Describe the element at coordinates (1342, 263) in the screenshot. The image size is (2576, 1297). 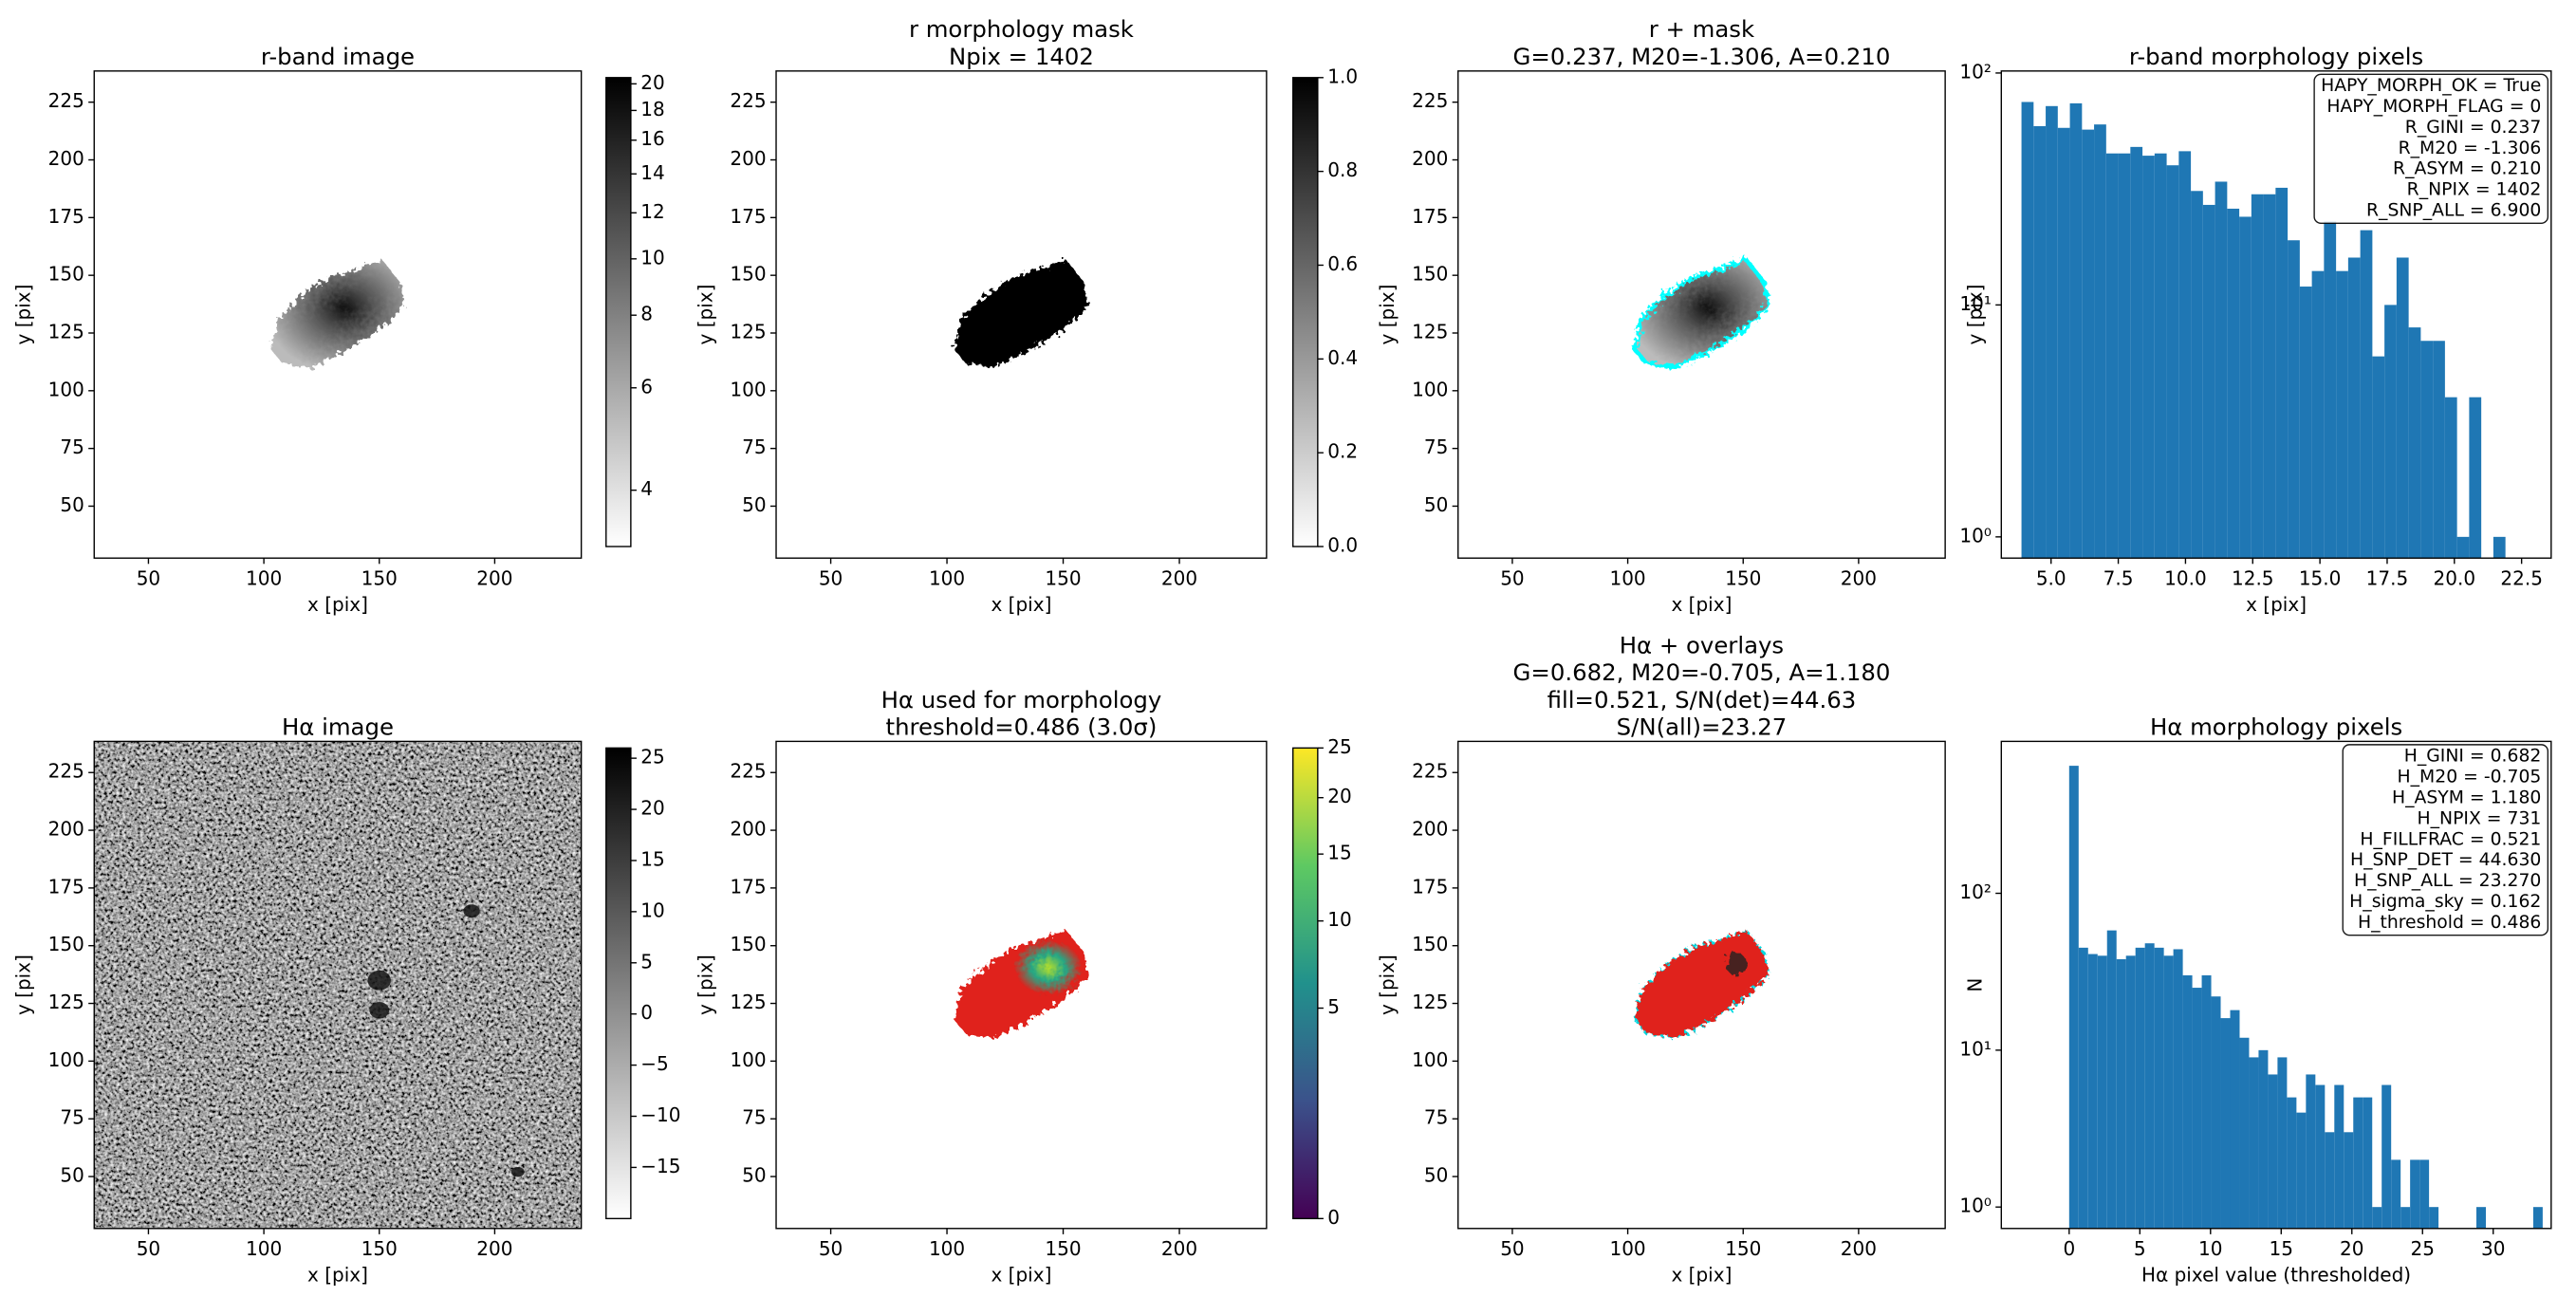
I see `colorbar-tick-label: 0.6` at that location.